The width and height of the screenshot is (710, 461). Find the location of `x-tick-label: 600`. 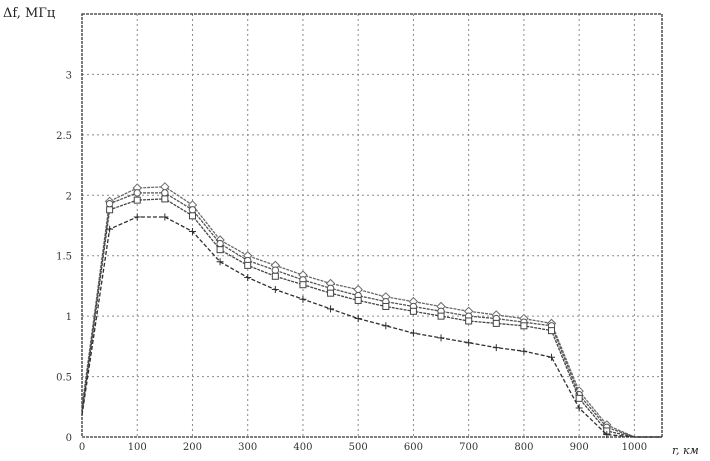

x-tick-label: 600 is located at coordinates (413, 447).